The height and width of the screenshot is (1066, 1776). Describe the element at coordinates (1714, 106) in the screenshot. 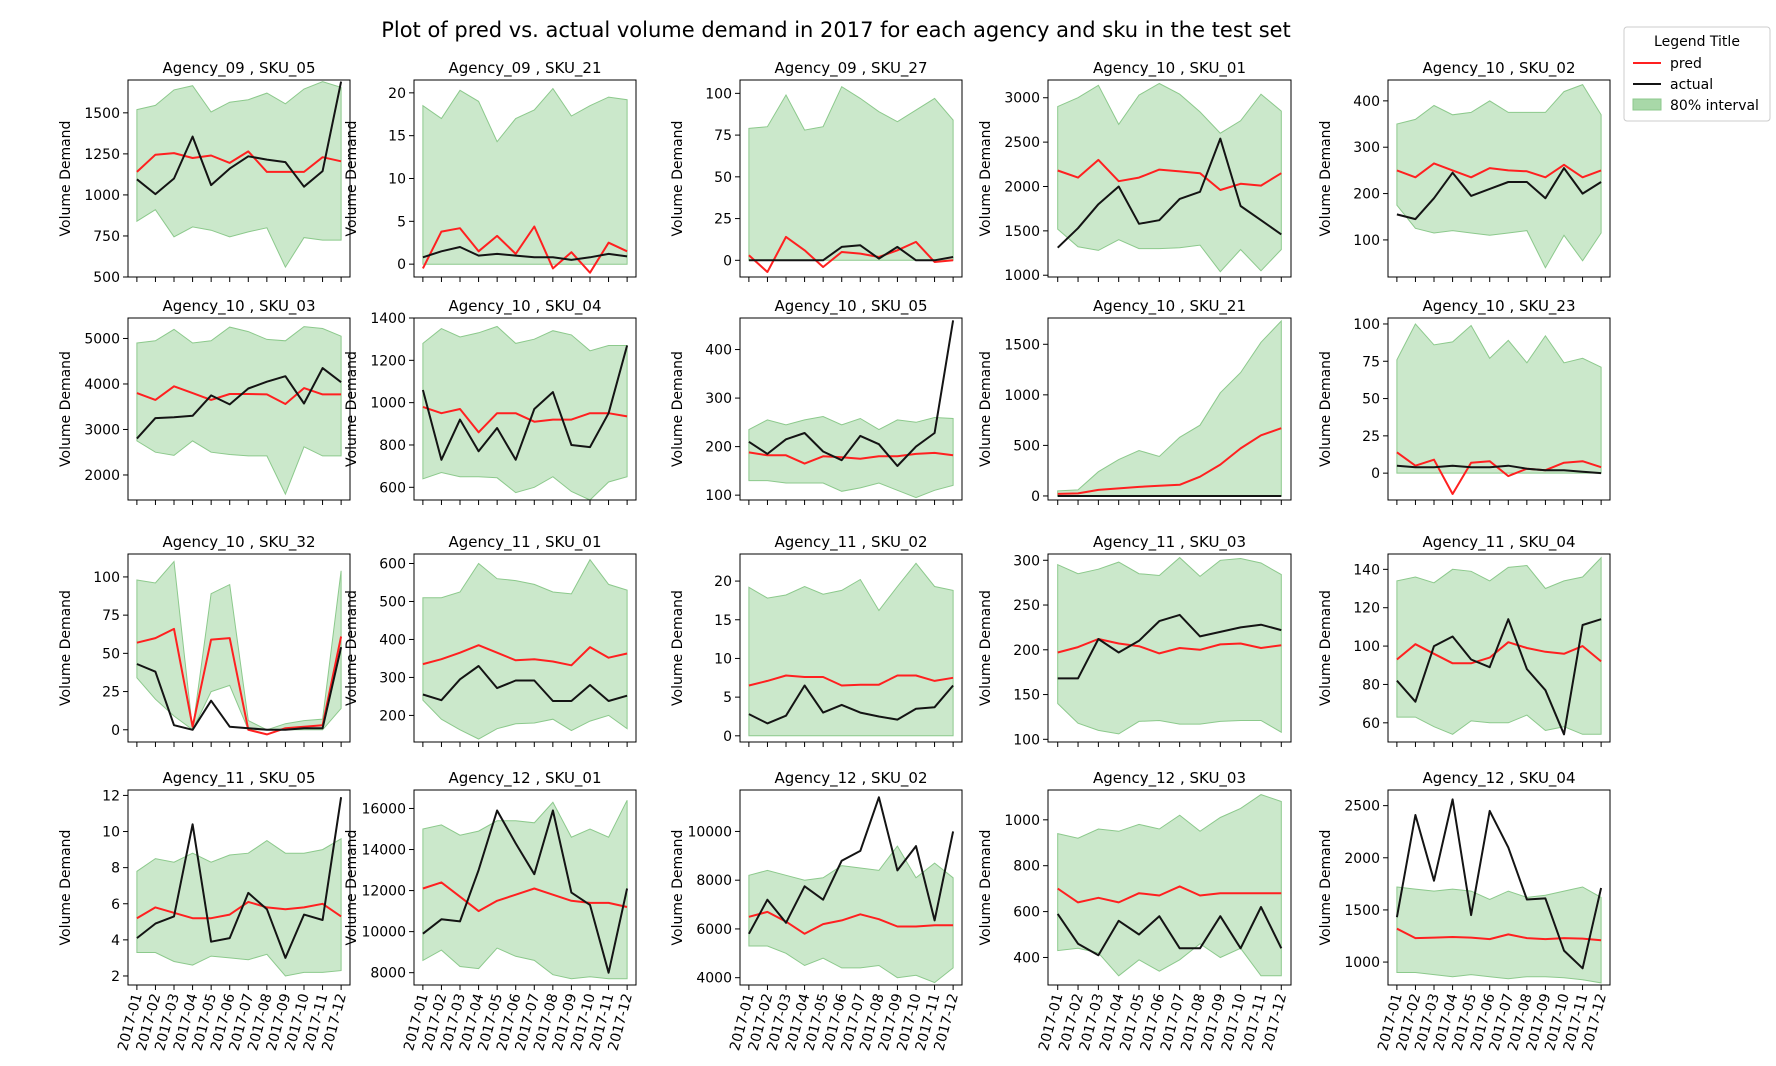

I see `legend-interval-label: 80% interval` at that location.